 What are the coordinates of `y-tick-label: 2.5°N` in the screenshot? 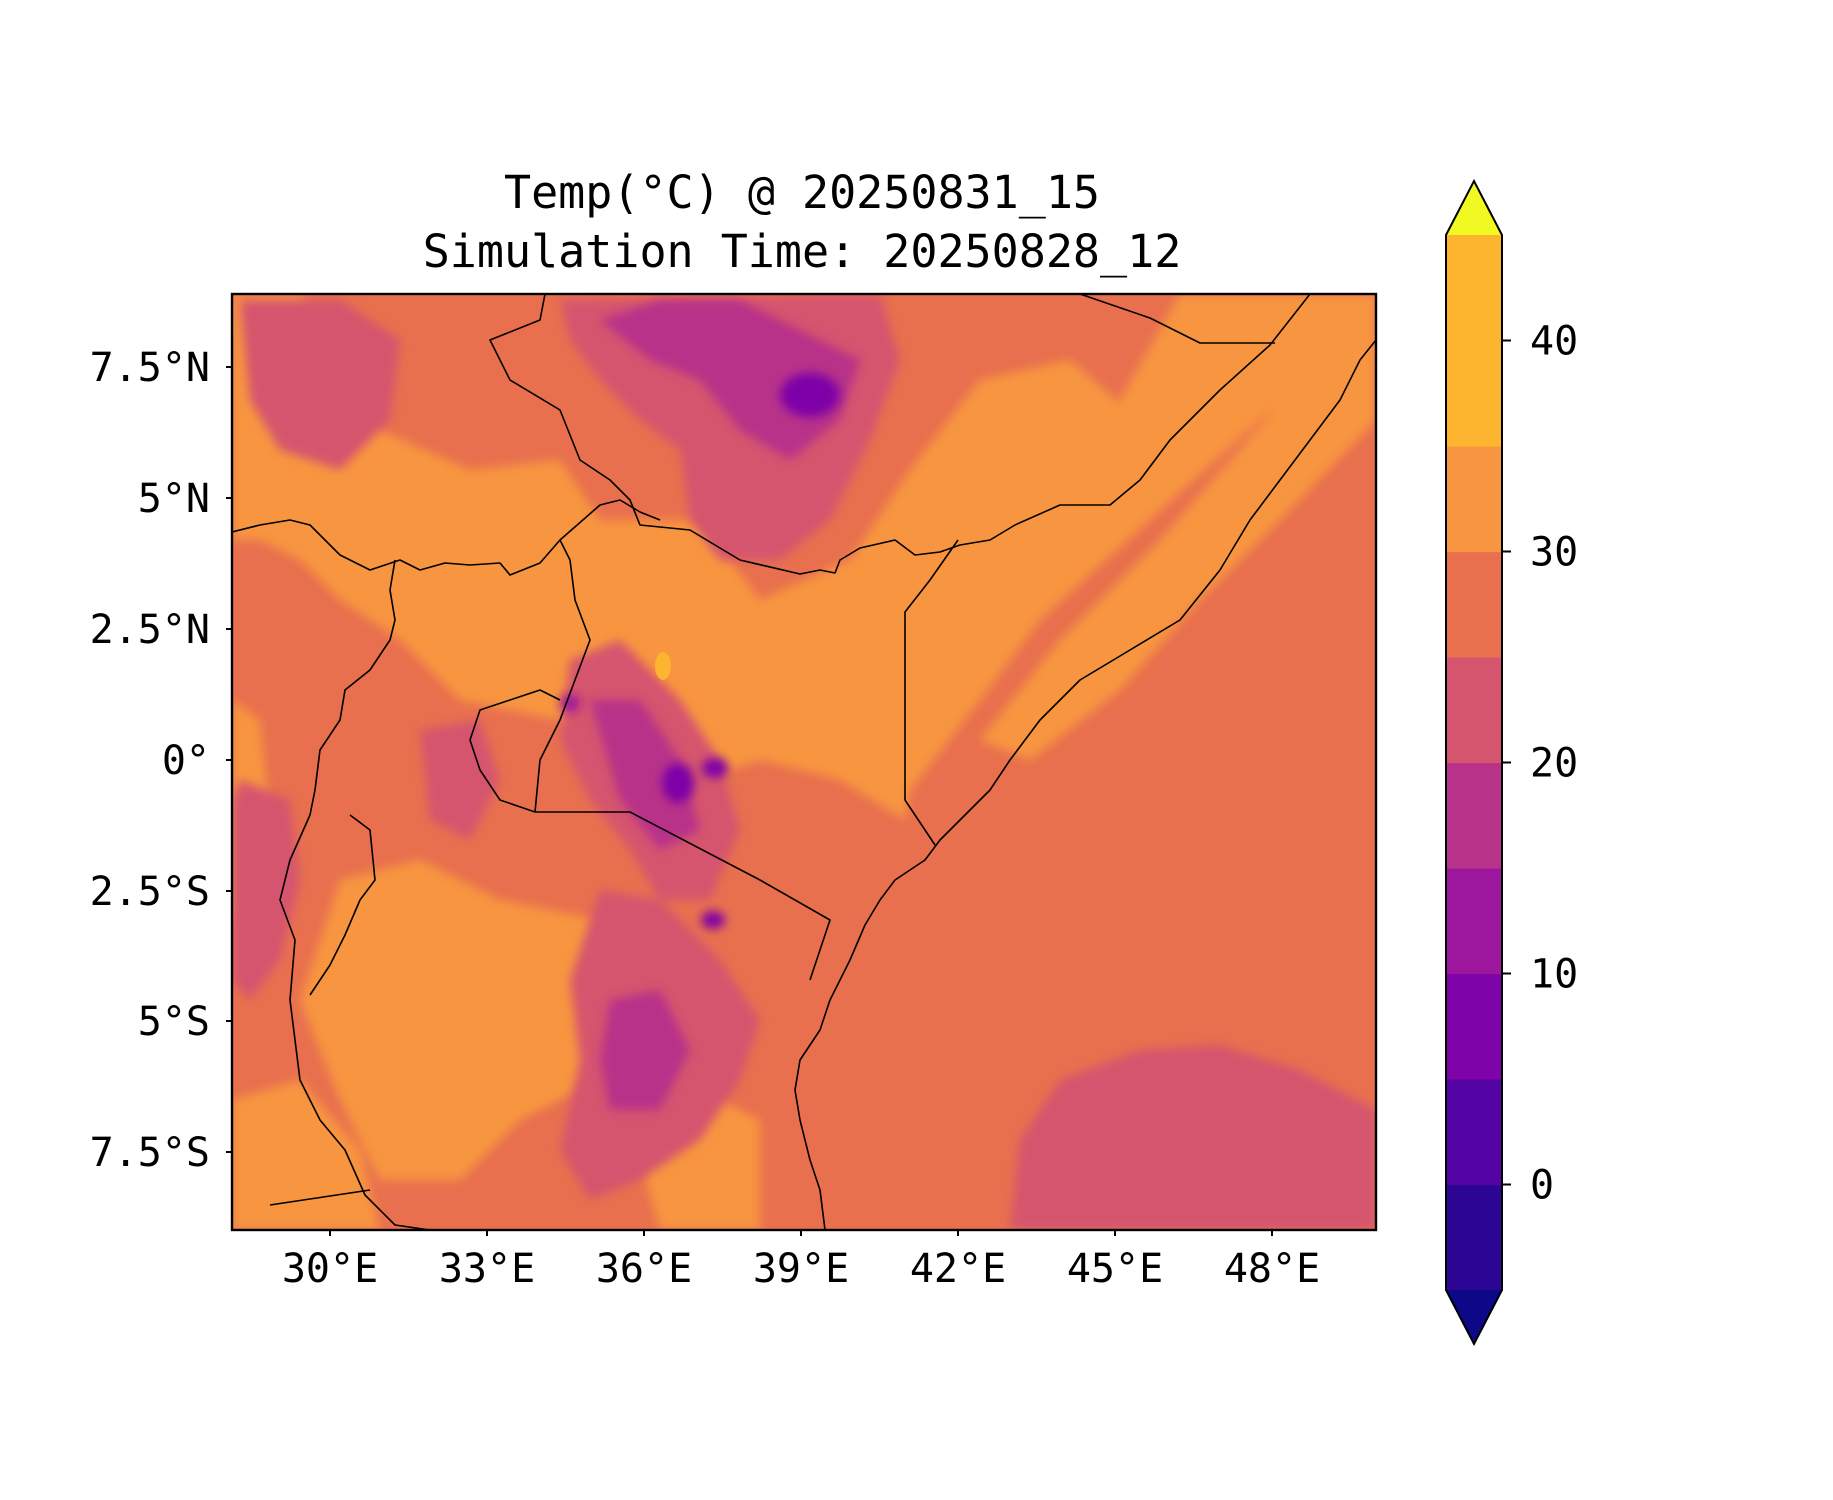 It's located at (150, 630).